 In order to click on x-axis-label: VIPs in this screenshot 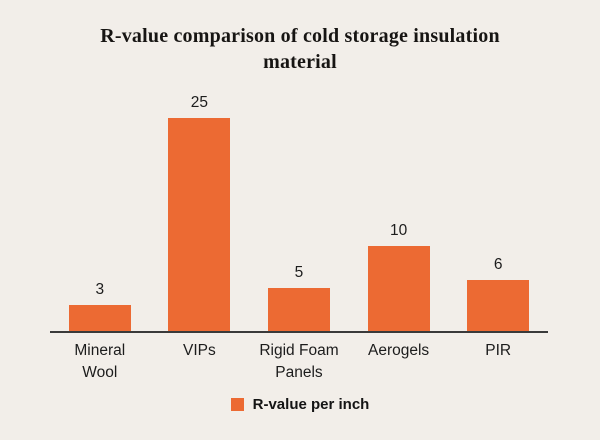, I will do `click(199, 350)`.